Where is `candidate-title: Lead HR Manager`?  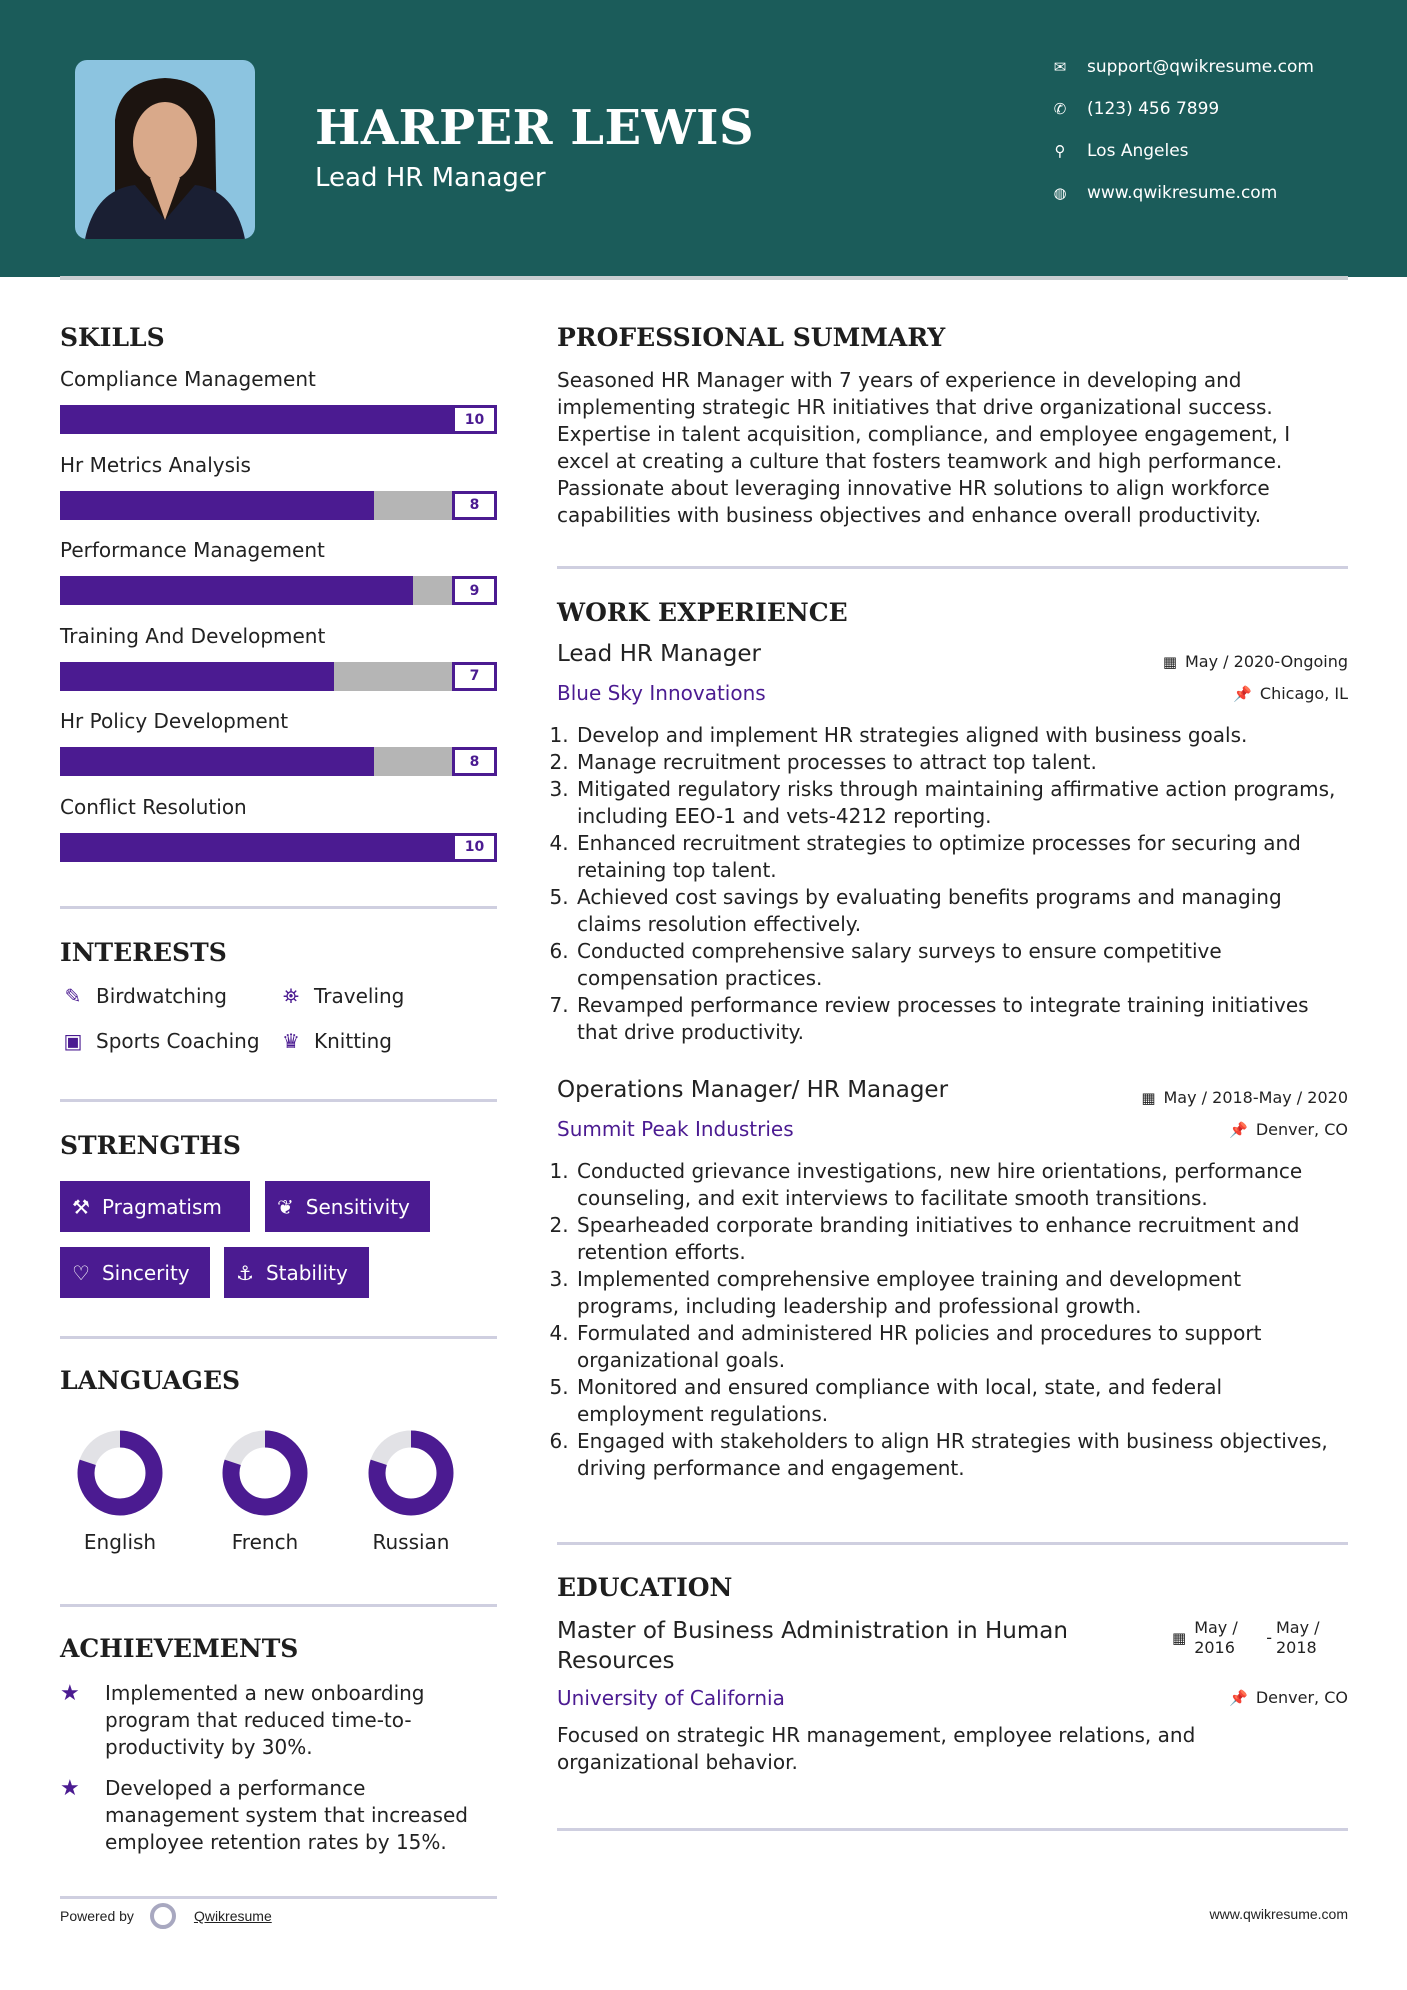
candidate-title: Lead HR Manager is located at coordinates (430, 178).